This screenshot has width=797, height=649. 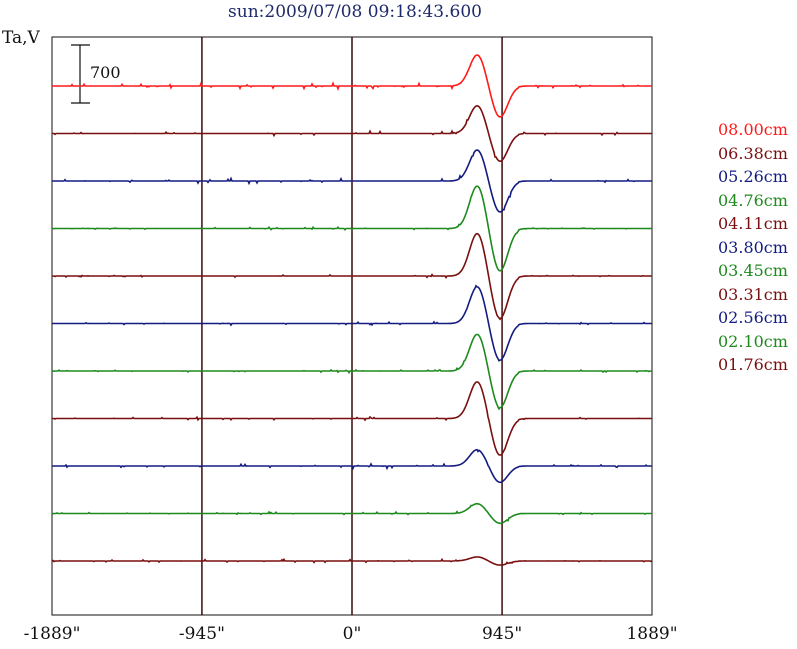 What do you see at coordinates (201, 634) in the screenshot?
I see `x-tick-label: -945"` at bounding box center [201, 634].